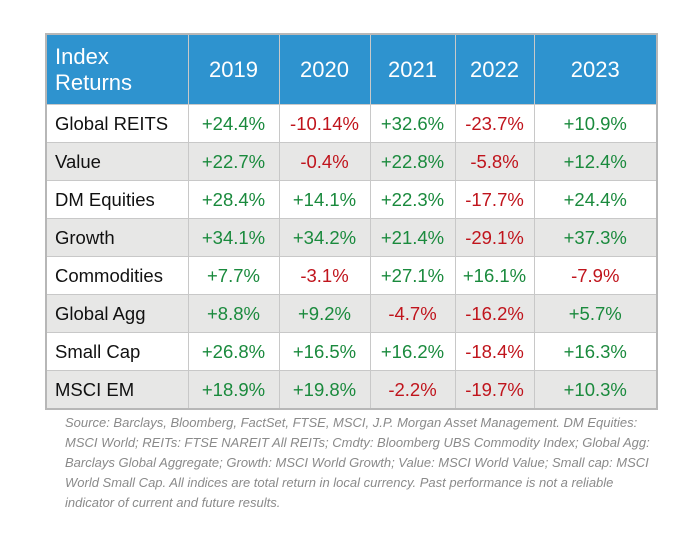 The width and height of the screenshot is (696, 546). I want to click on return-cell: +19.8%, so click(324, 390).